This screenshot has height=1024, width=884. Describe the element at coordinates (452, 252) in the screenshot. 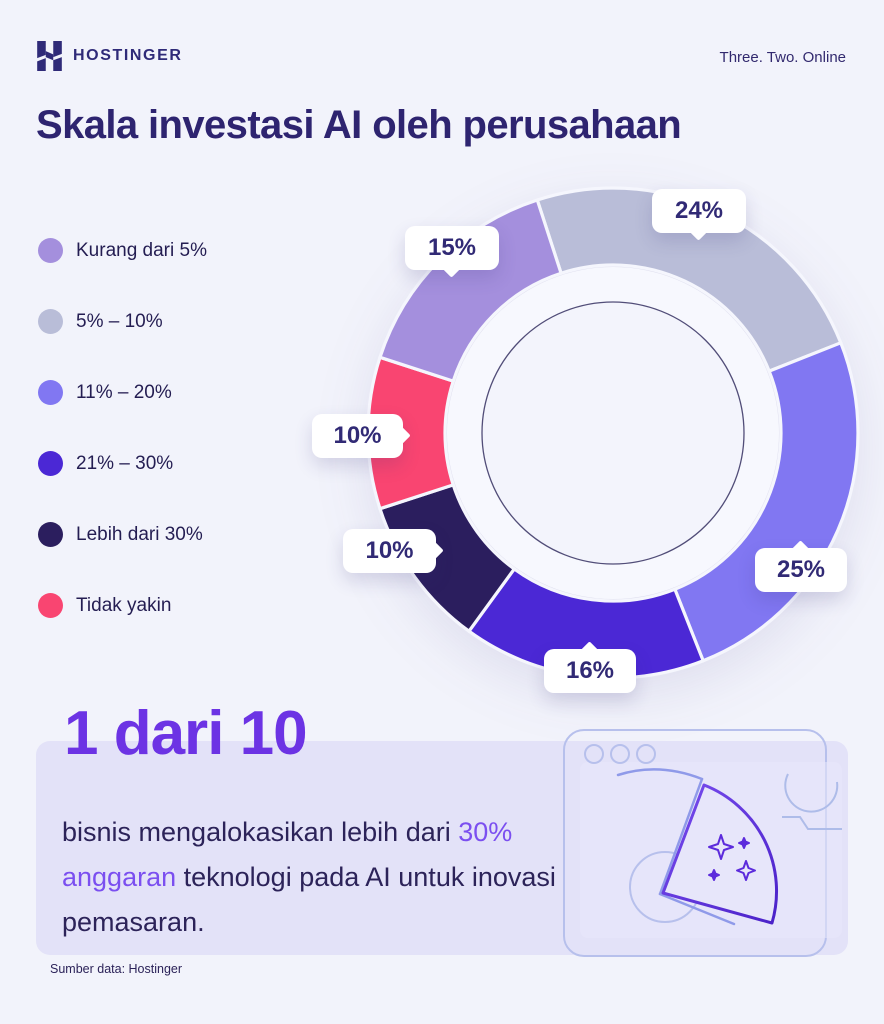

I see `slice-value-callout: 15%` at that location.